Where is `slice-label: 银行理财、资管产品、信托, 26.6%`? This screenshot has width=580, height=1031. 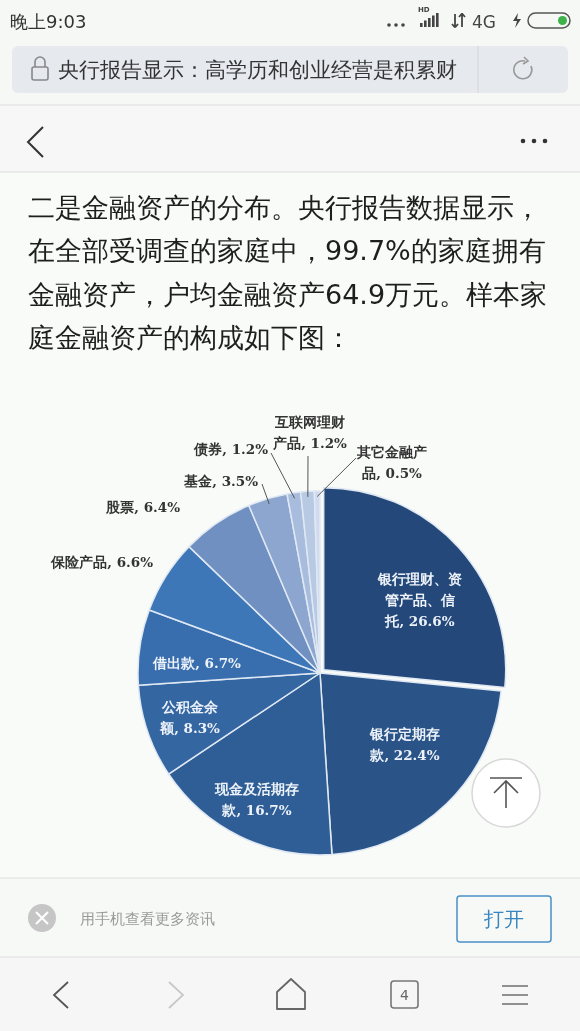
slice-label: 银行理财、资管产品、信托, 26.6% is located at coordinates (419, 599).